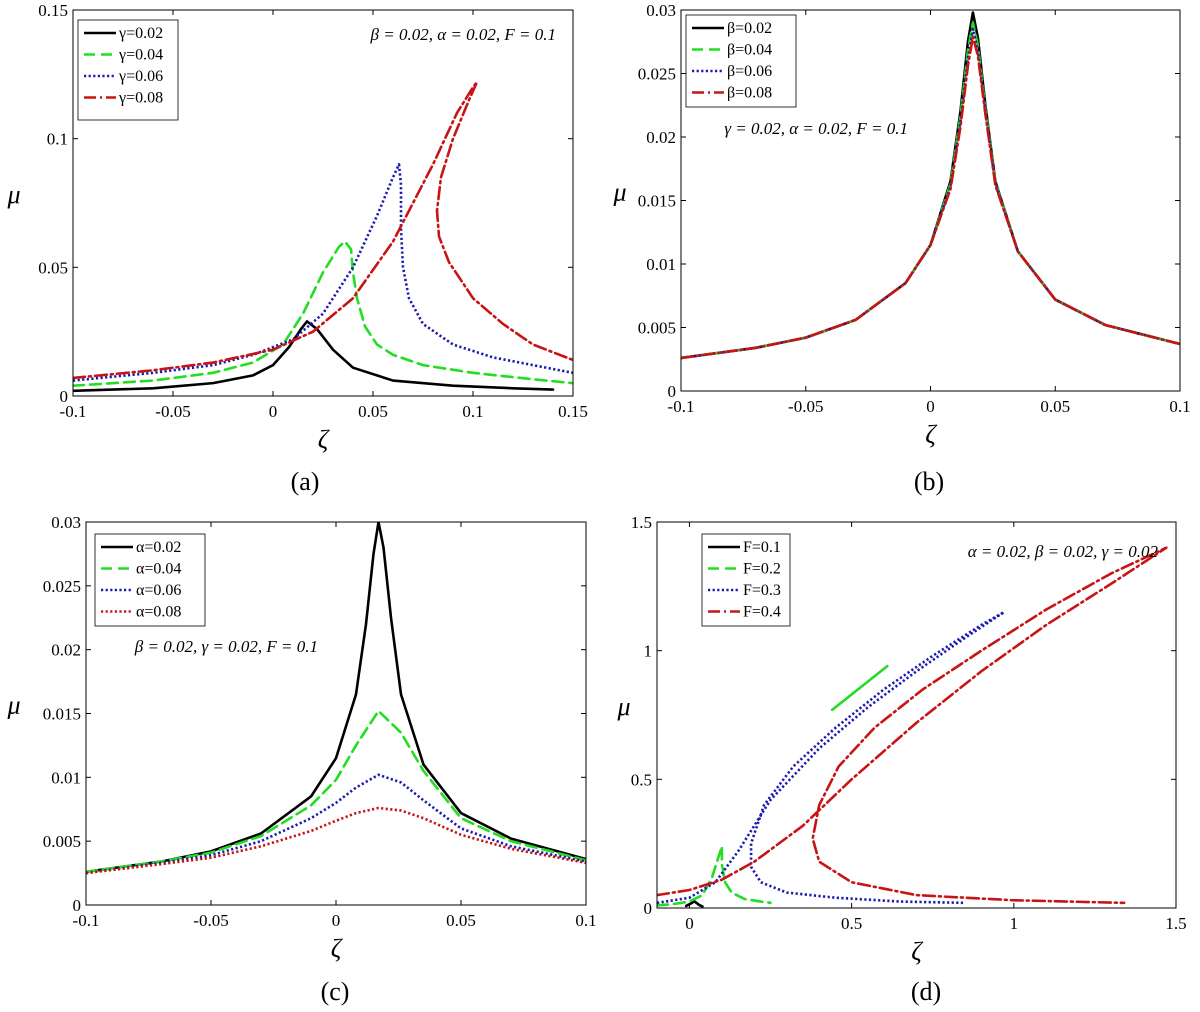  Describe the element at coordinates (1014, 923) in the screenshot. I see `x-tick-label: 1` at that location.